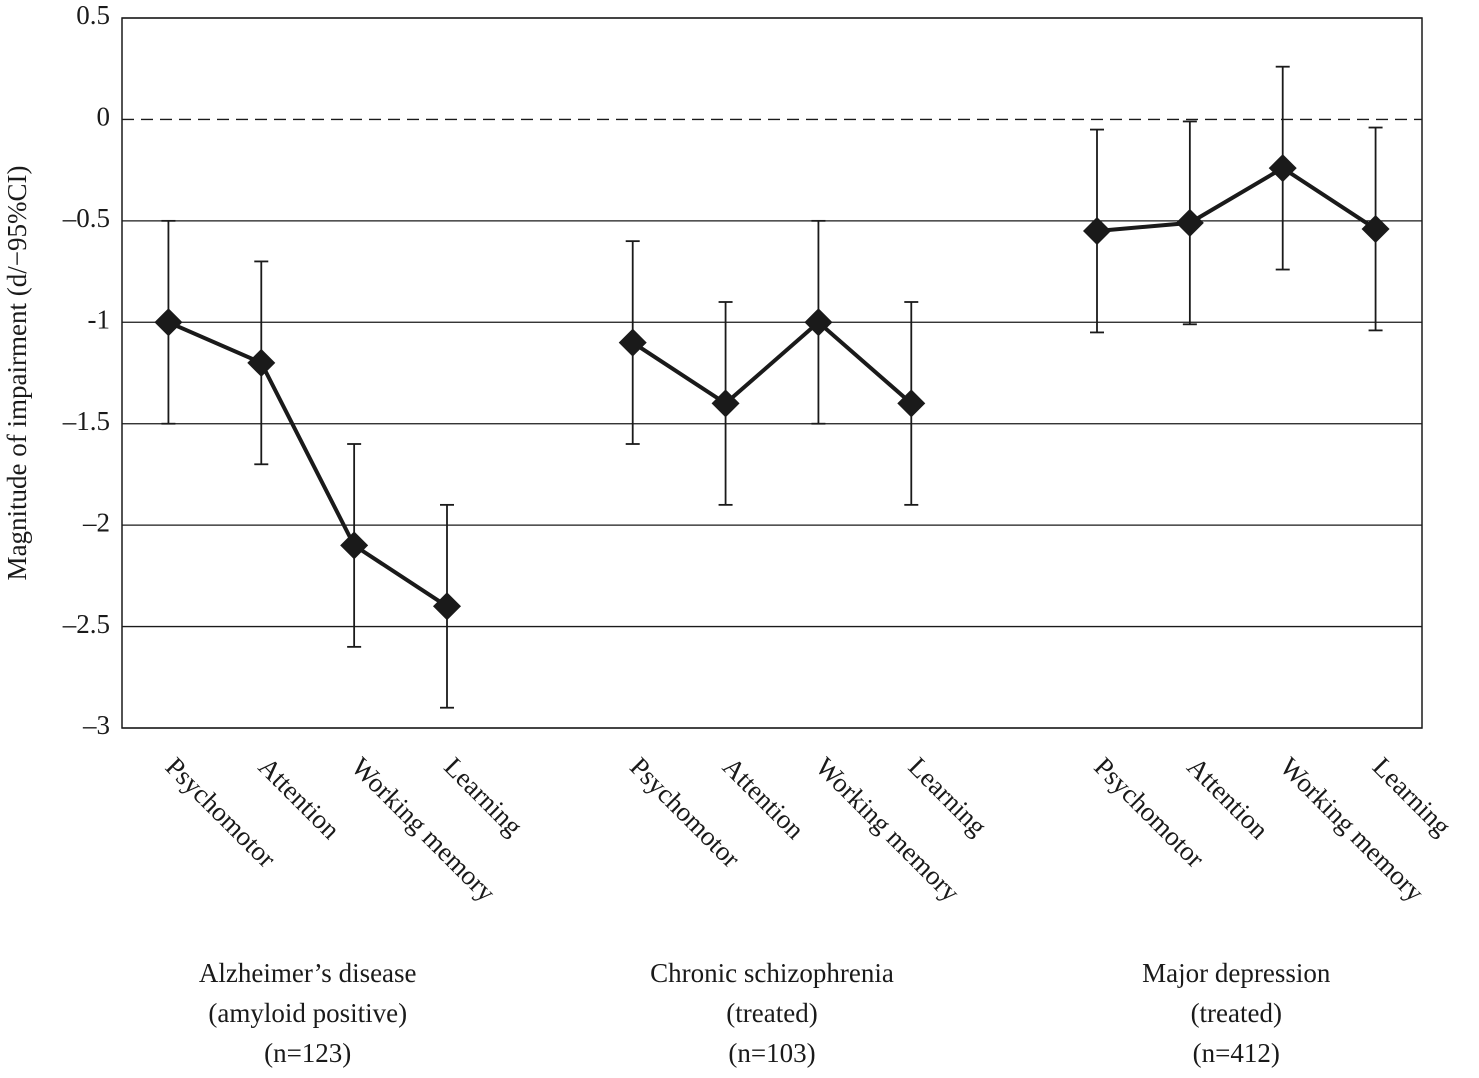 The width and height of the screenshot is (1479, 1078). What do you see at coordinates (17, 373) in the screenshot?
I see `y-axis-label: Magnitude of impairment (d/−95%CI)` at bounding box center [17, 373].